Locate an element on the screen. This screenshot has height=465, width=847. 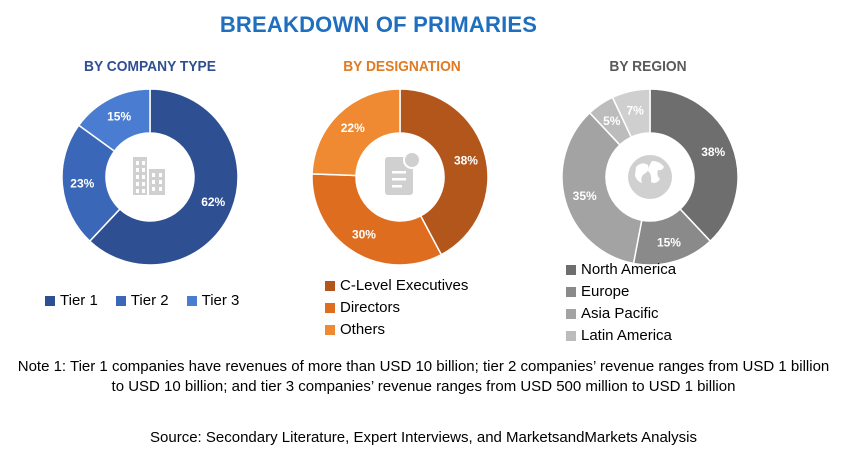
data-label-by-company-type-1: 23% is located at coordinates (82, 183).